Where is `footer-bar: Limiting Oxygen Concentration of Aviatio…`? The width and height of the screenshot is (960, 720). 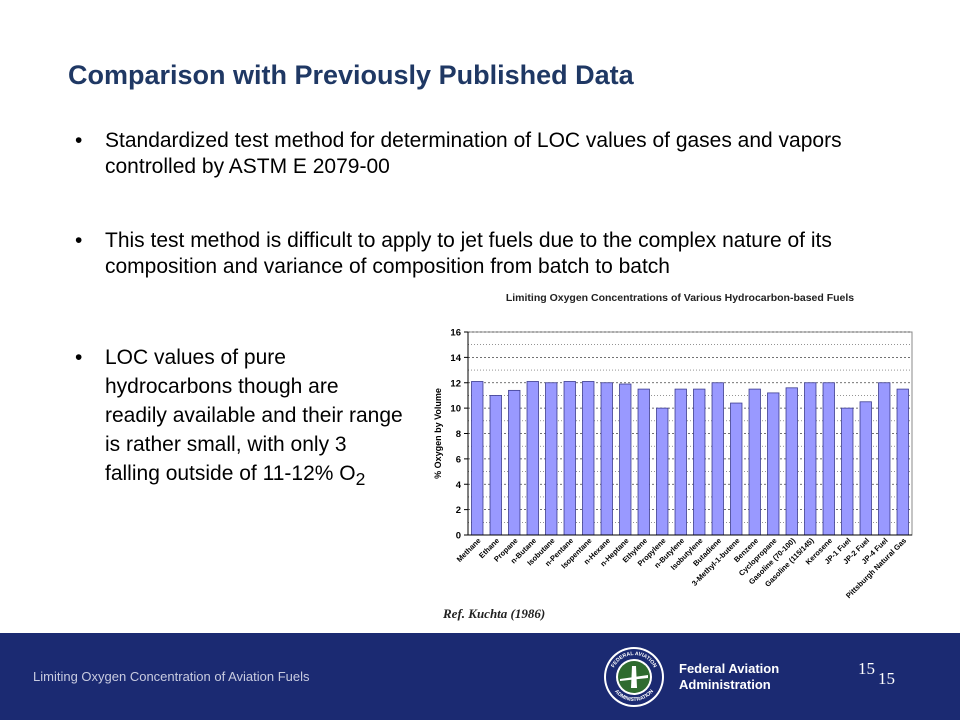
footer-bar: Limiting Oxygen Concentration of Aviatio… is located at coordinates (480, 676).